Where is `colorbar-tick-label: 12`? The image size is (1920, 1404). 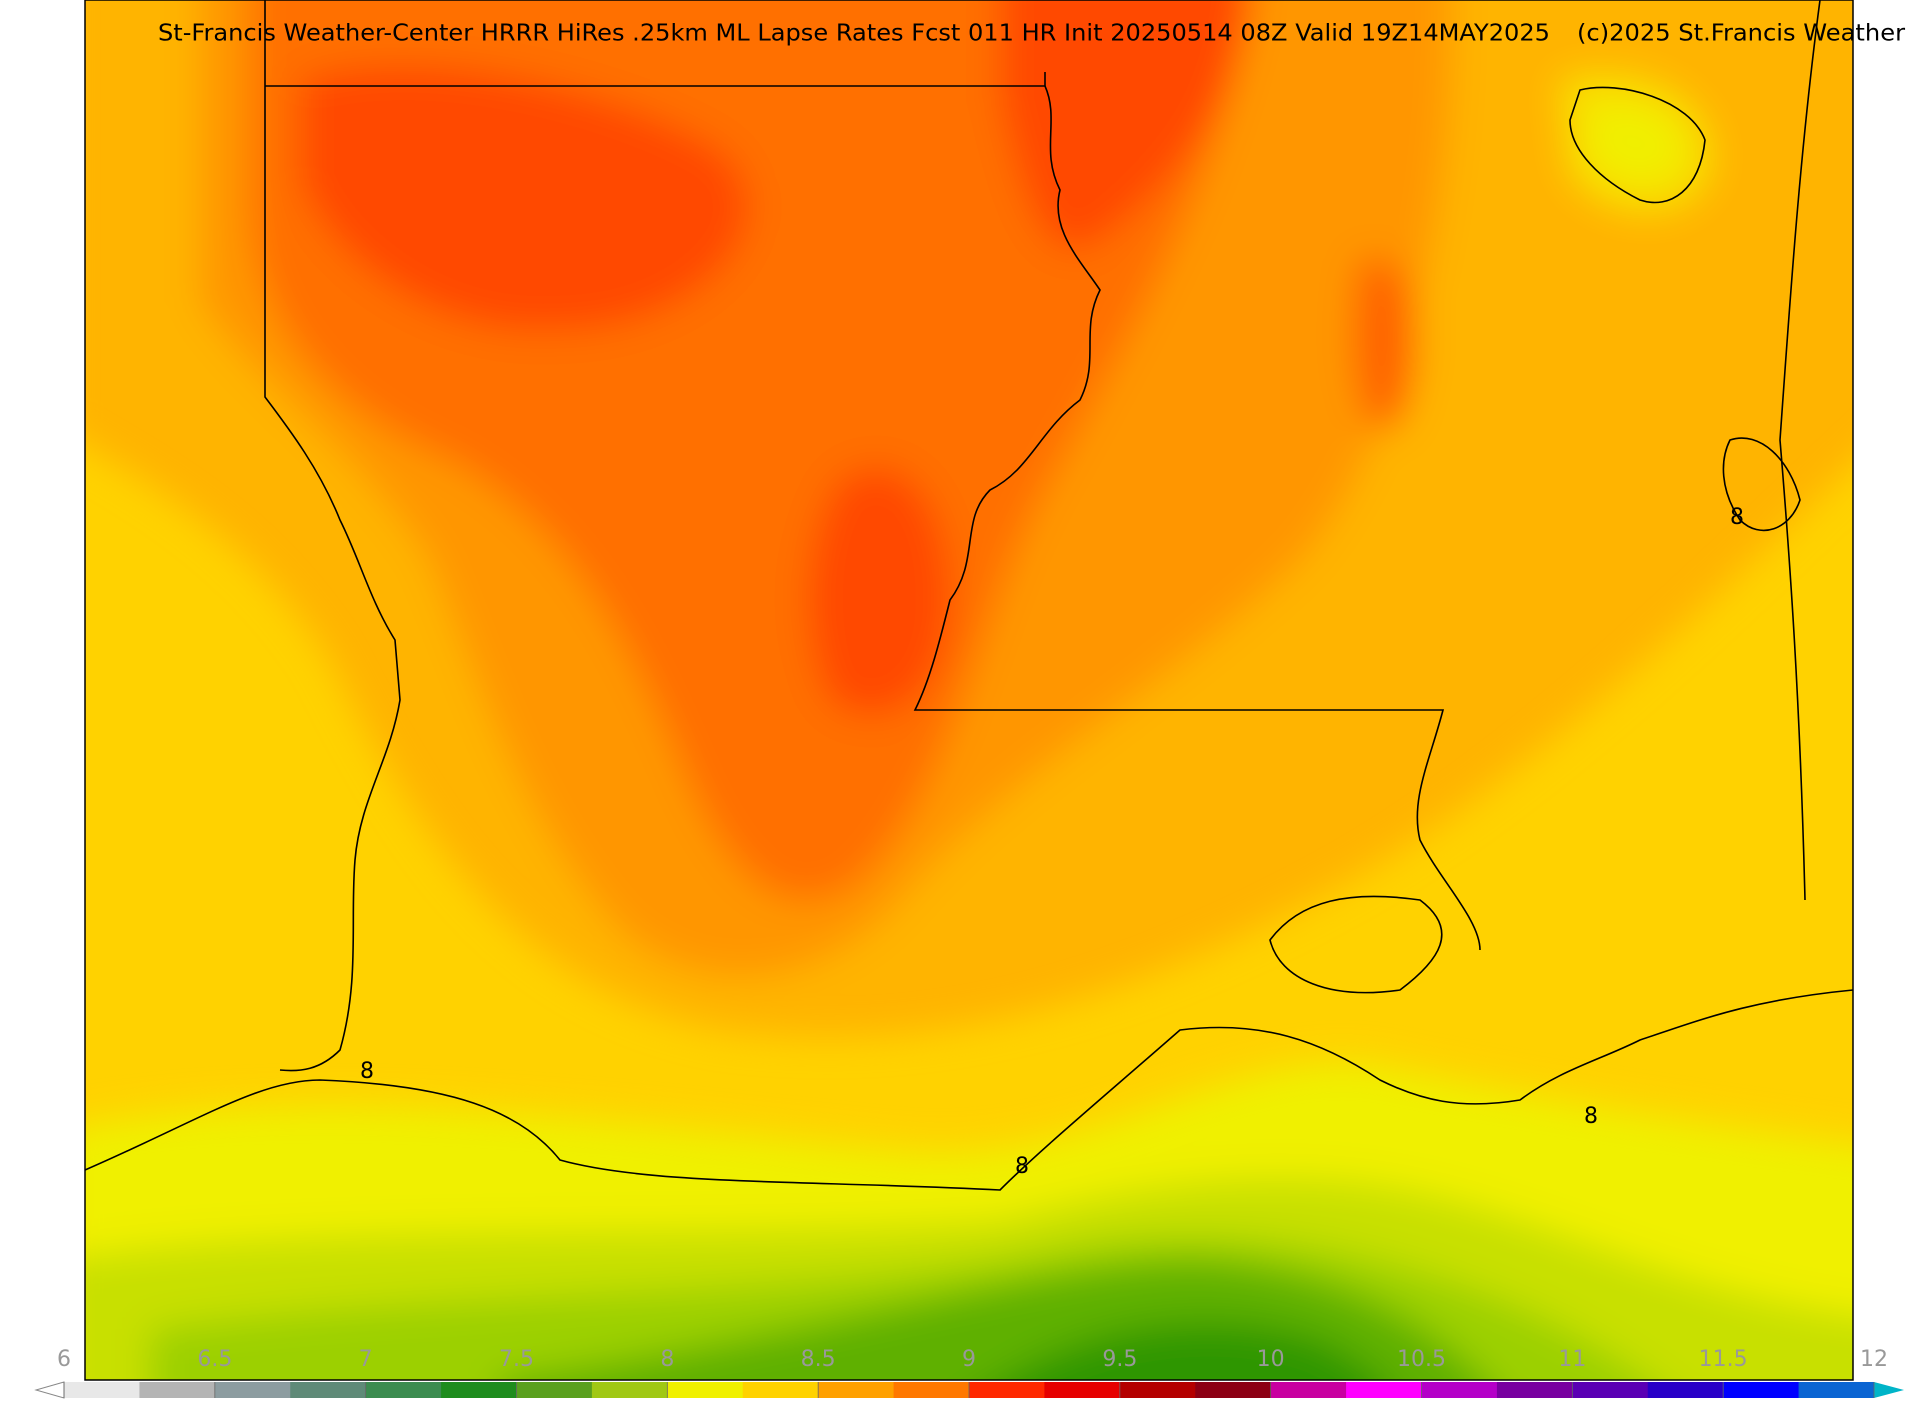
colorbar-tick-label: 12 is located at coordinates (1874, 1359).